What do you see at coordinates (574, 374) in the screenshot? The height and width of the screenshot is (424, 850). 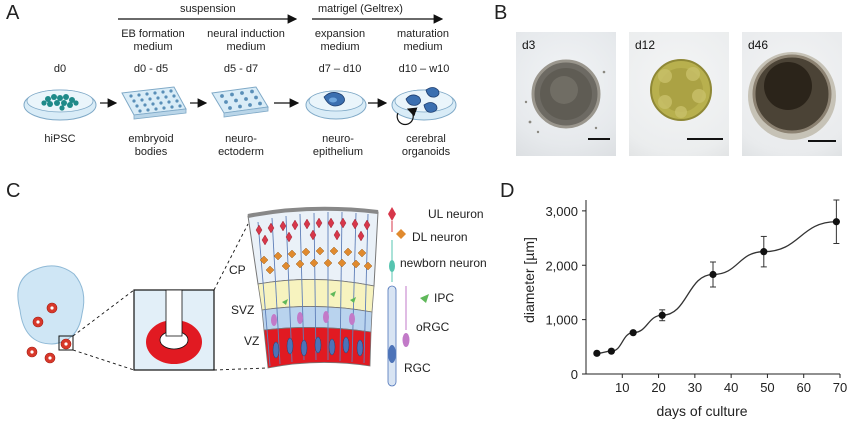 I see `y-tick-label: 0` at bounding box center [574, 374].